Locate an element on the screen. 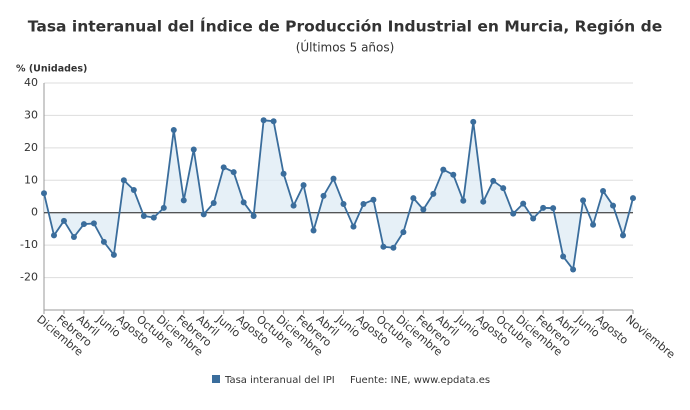 Image resolution: width=690 pixels, height=410 pixels. source: Fuente: INE, www.epdata.es is located at coordinates (420, 380).